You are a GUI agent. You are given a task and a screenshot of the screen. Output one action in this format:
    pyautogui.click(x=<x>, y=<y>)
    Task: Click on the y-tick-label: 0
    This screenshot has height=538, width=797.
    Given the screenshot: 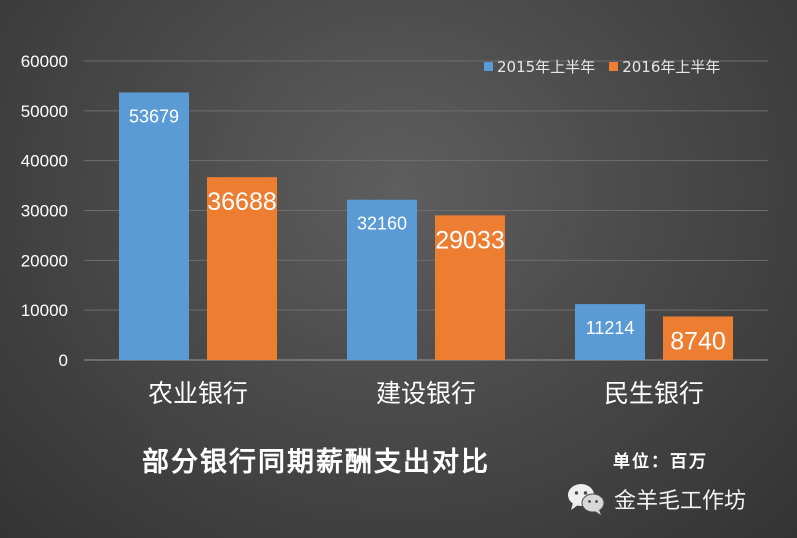 What is the action you would take?
    pyautogui.click(x=63, y=360)
    